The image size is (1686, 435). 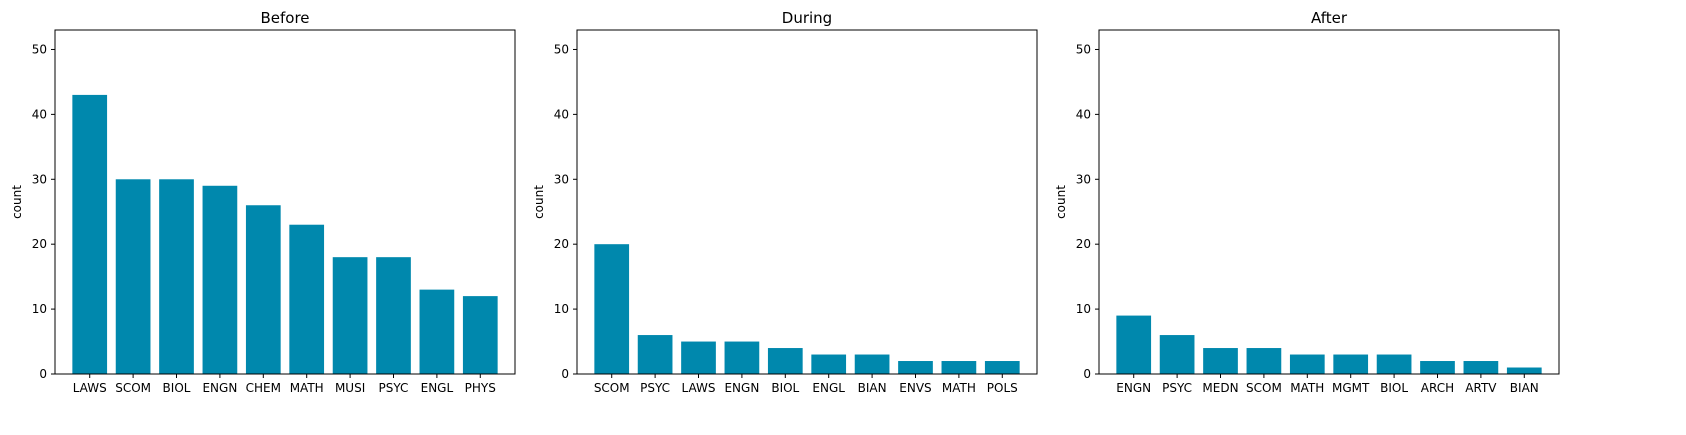 What do you see at coordinates (915, 388) in the screenshot?
I see `x-tick-label-envs: ENVS` at bounding box center [915, 388].